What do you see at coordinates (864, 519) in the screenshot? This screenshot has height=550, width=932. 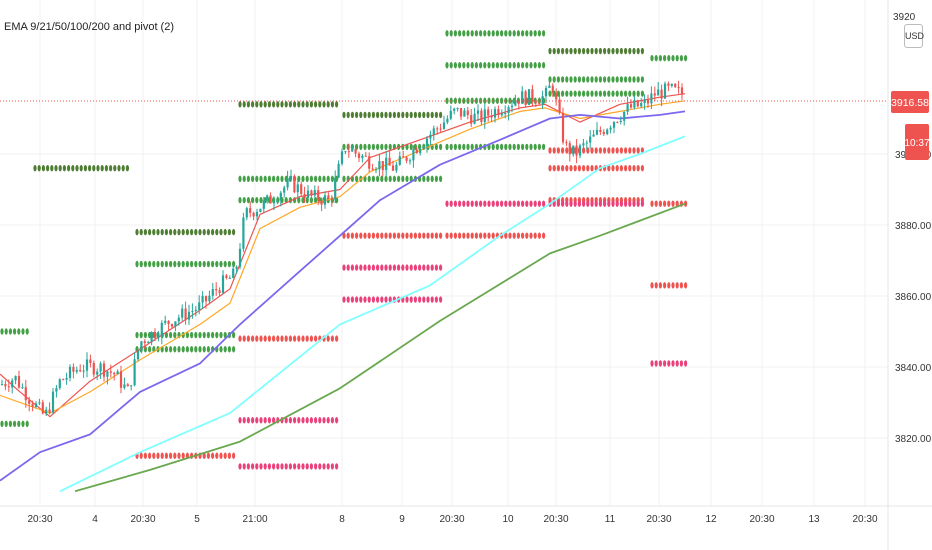 I see `x-tick-label: 20:30` at bounding box center [864, 519].